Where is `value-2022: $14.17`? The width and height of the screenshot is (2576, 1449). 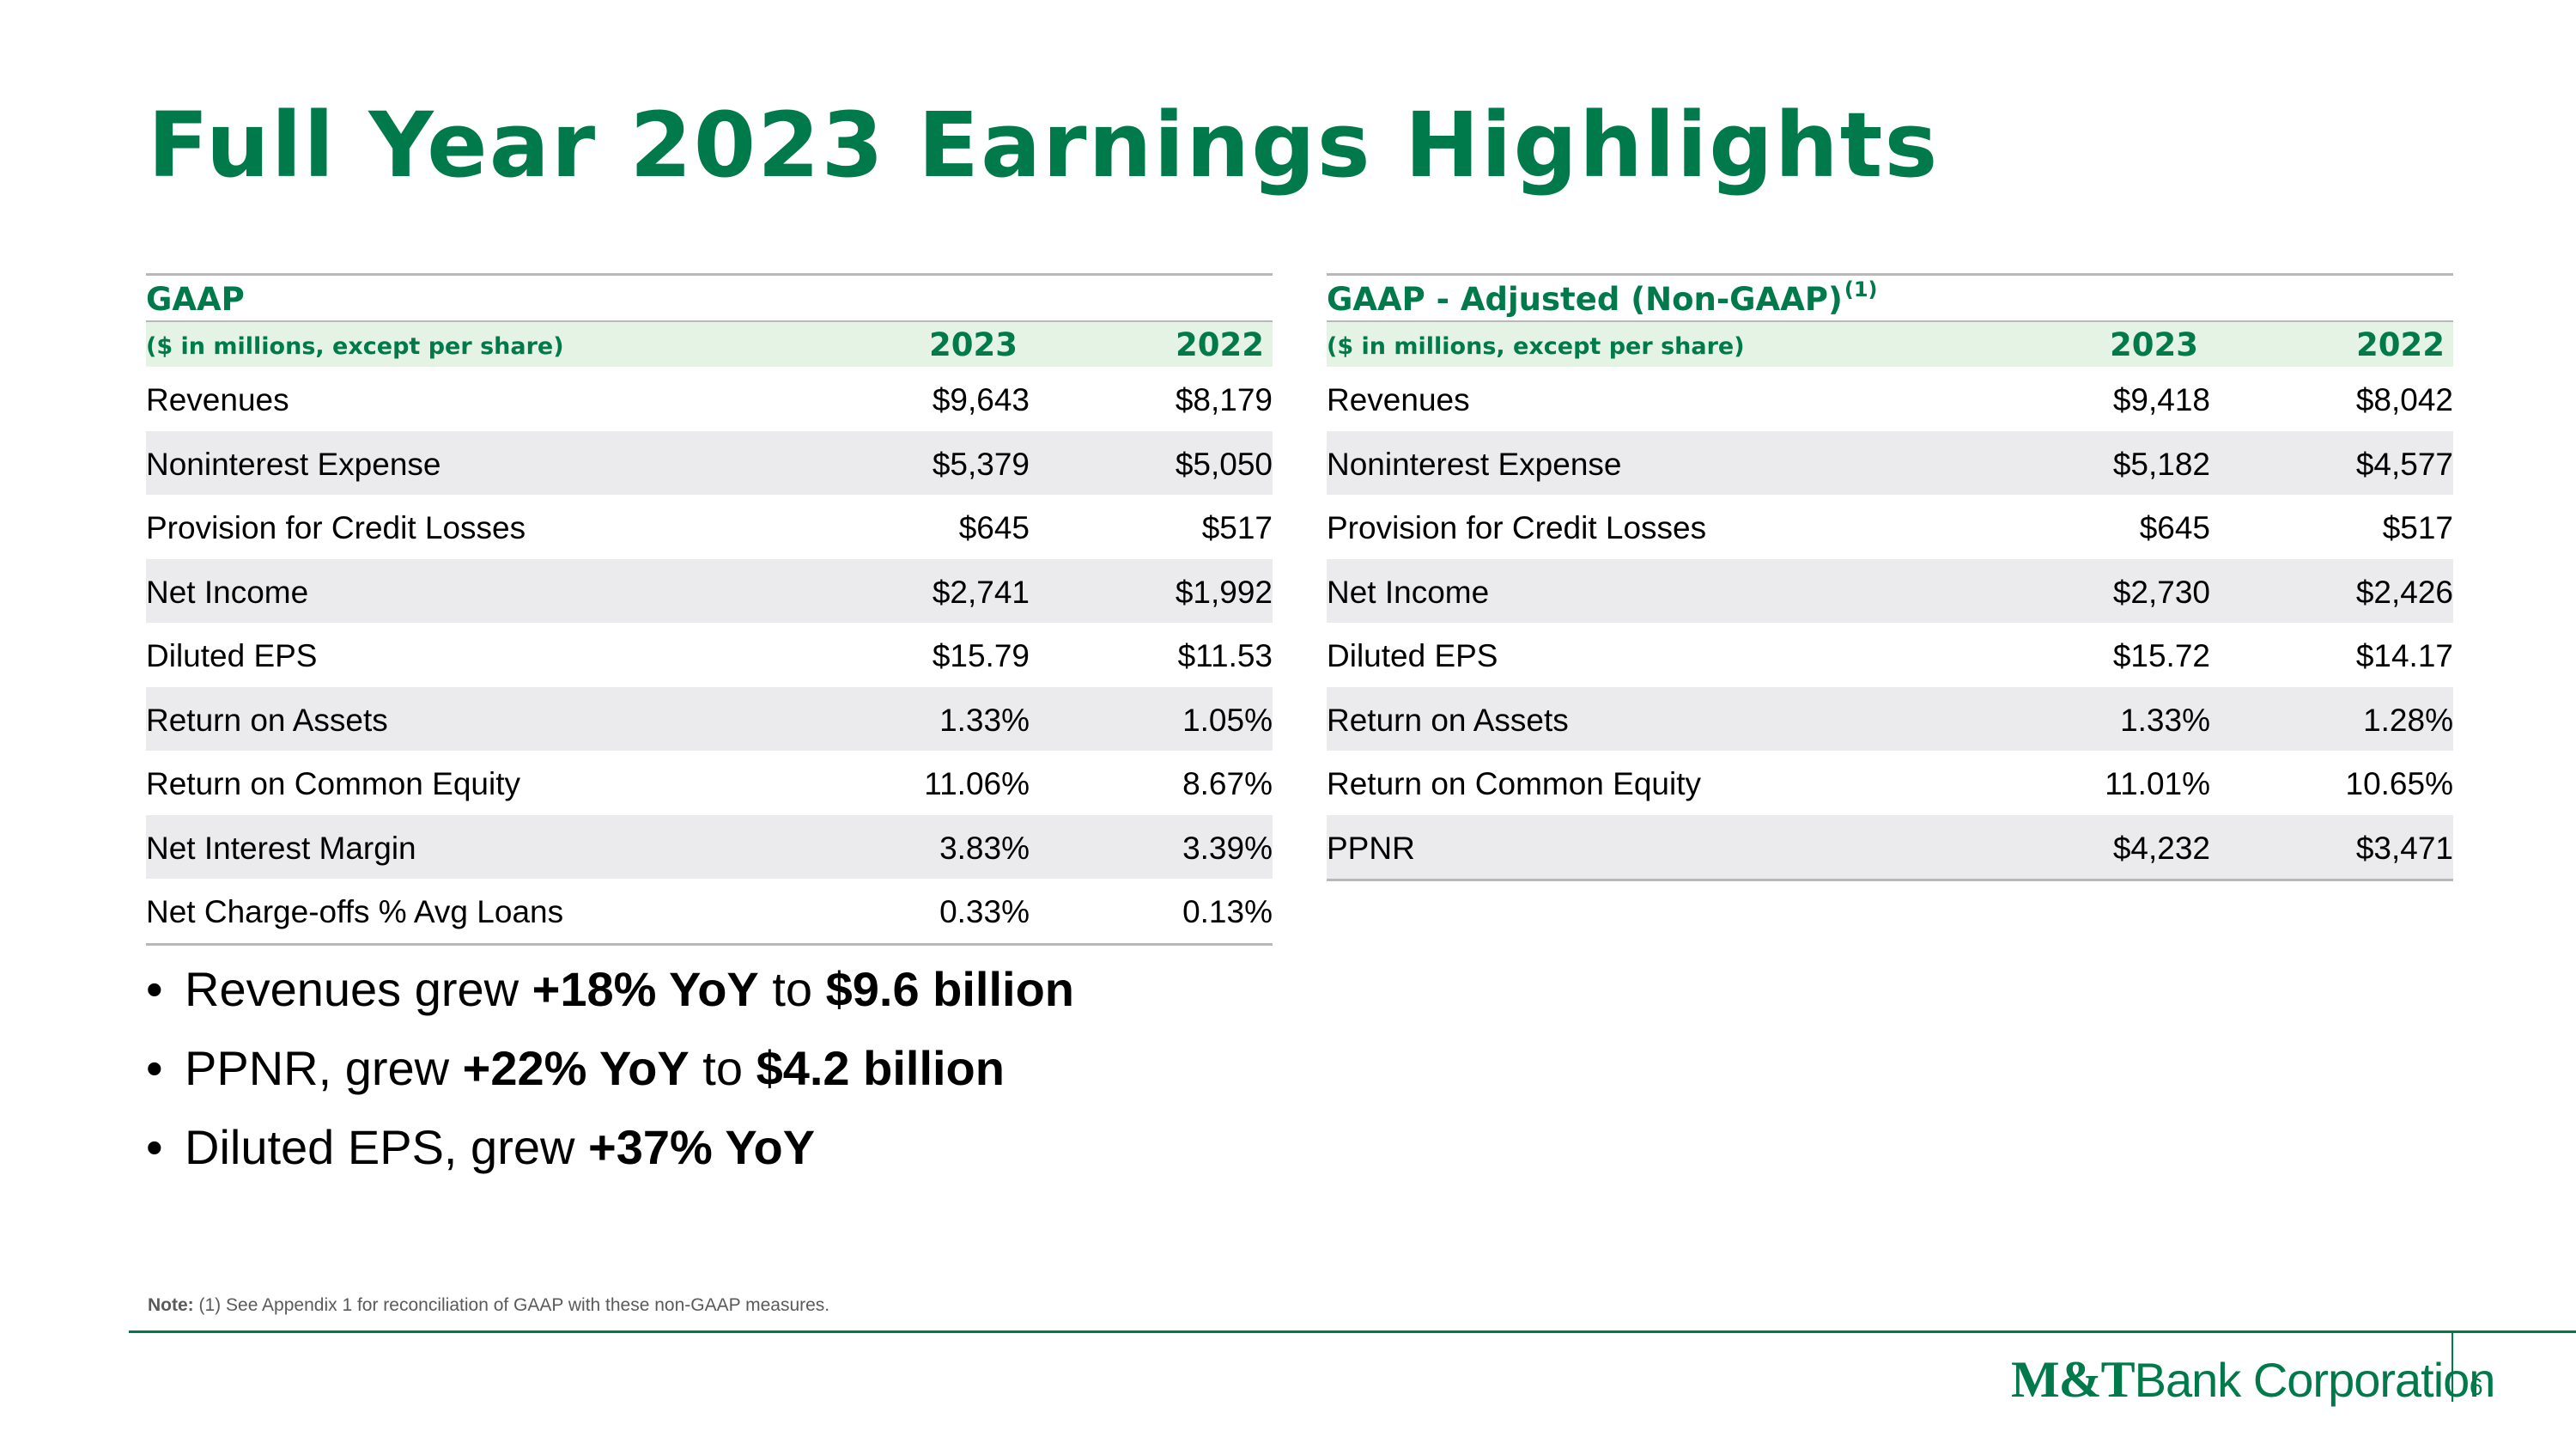 value-2022: $14.17 is located at coordinates (2404, 655).